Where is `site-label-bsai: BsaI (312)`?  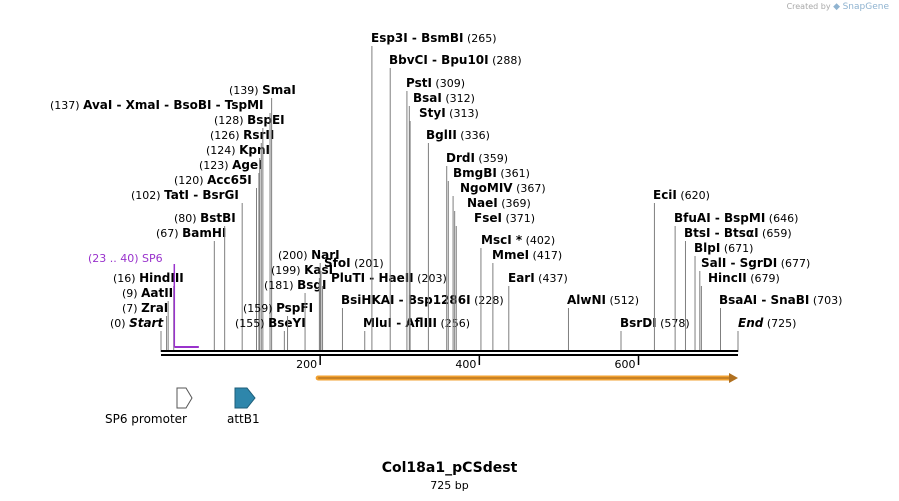
site-label-bsai: BsaI (312) is located at coordinates (444, 98).